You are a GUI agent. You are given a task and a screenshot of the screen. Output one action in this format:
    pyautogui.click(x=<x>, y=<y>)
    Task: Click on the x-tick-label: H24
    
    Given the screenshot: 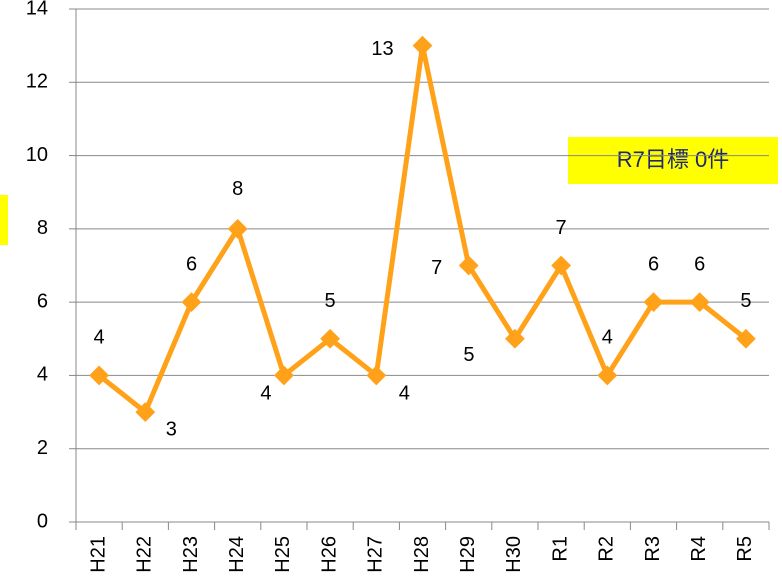 What is the action you would take?
    pyautogui.click(x=237, y=554)
    